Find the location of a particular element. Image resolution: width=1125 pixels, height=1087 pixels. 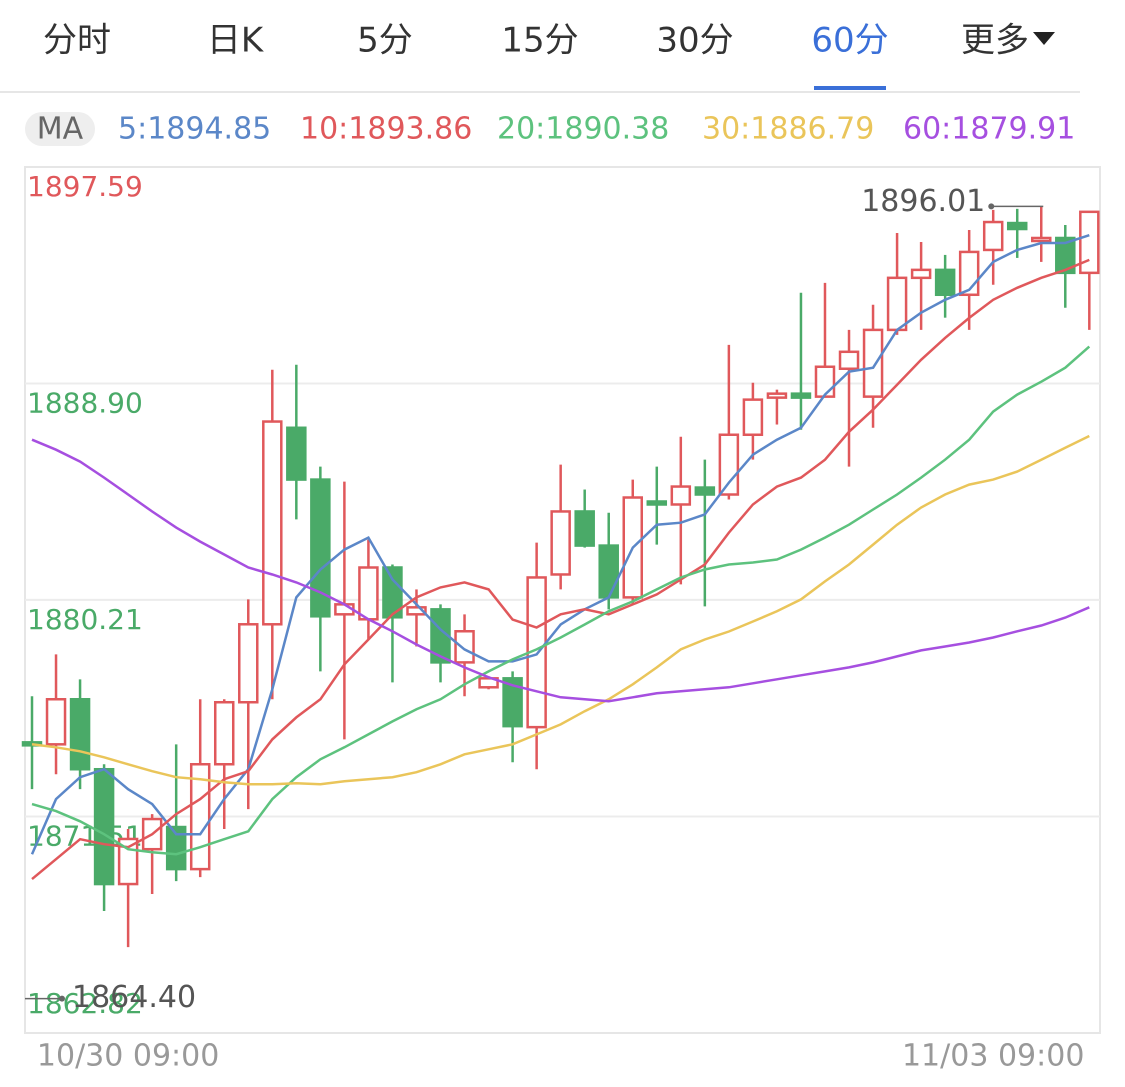

y-tick-label: 1862.82 is located at coordinates (85, 1003).